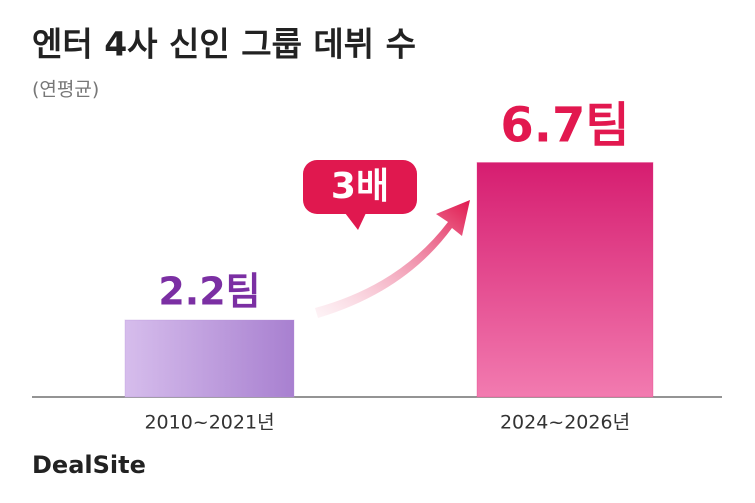 This screenshot has width=755, height=503. Describe the element at coordinates (65, 90) in the screenshot. I see `chart-subtitle: (연평균)` at that location.